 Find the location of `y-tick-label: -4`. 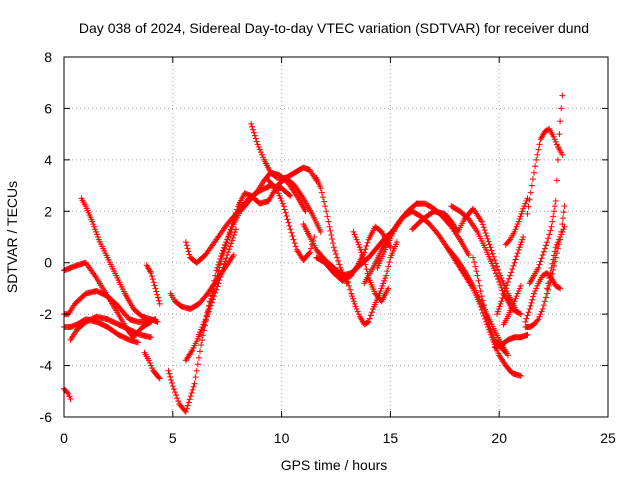

y-tick-label: -4 is located at coordinates (46, 366).